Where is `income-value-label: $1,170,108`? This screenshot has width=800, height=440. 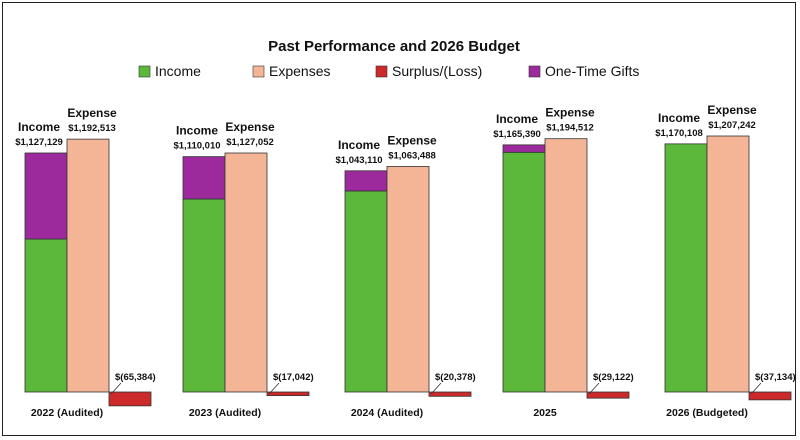
income-value-label: $1,170,108 is located at coordinates (679, 133).